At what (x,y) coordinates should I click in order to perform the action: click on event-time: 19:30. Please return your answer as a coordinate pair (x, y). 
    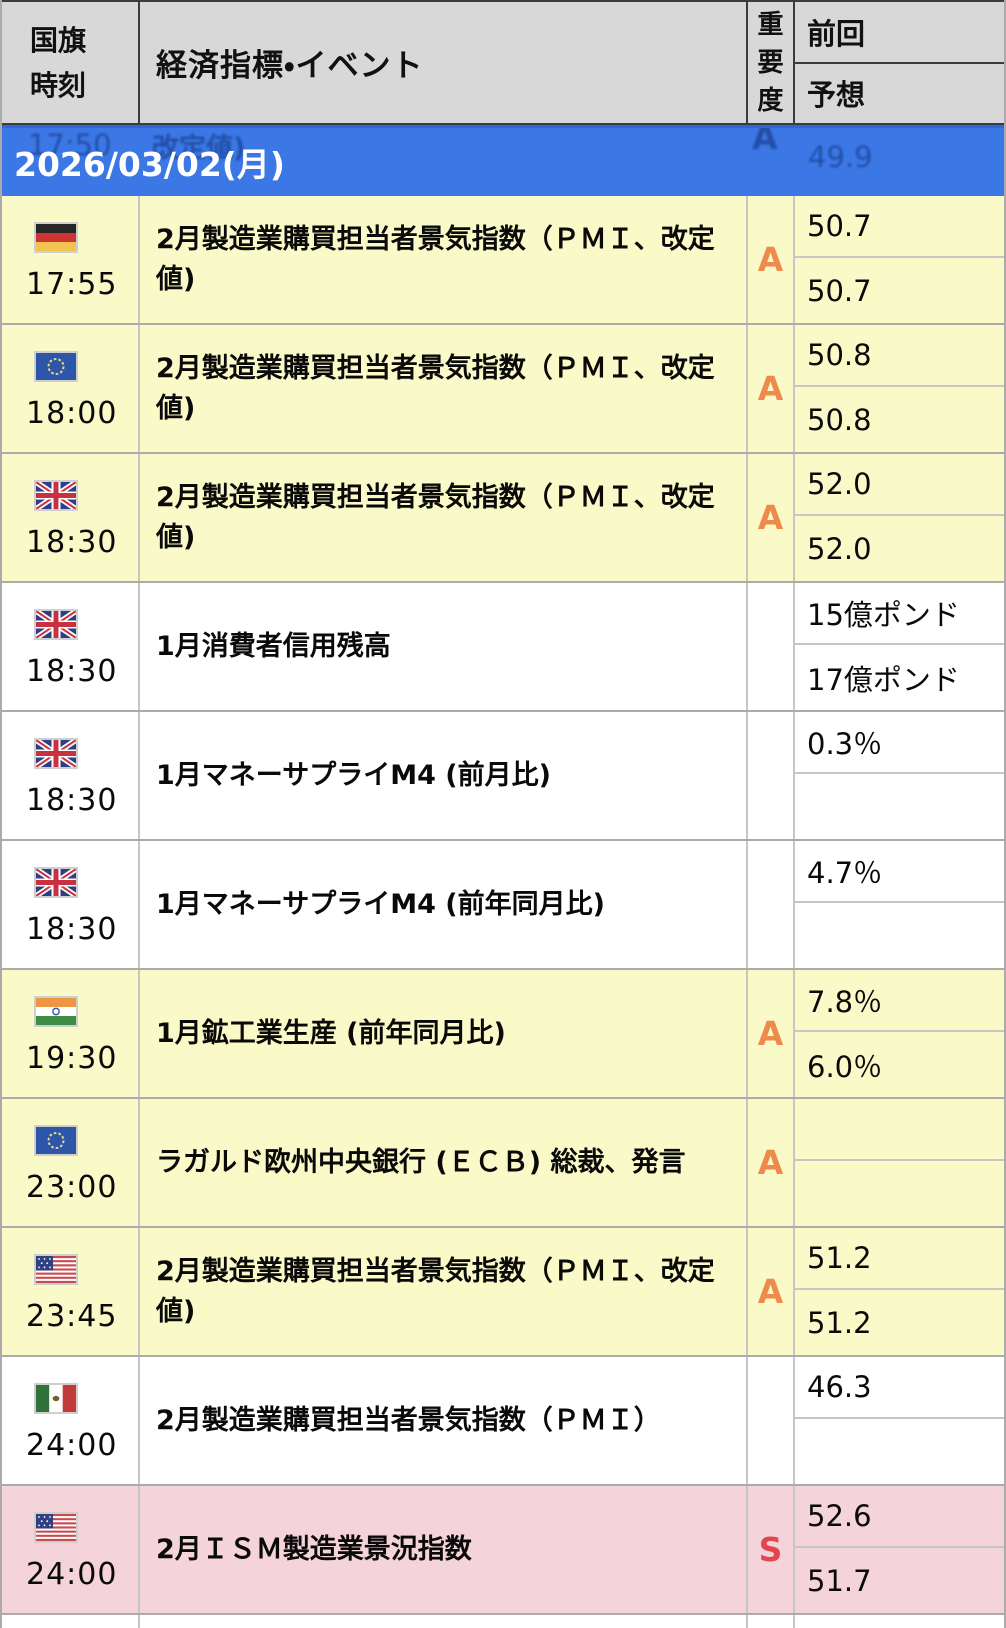
    Looking at the image, I should click on (72, 1058).